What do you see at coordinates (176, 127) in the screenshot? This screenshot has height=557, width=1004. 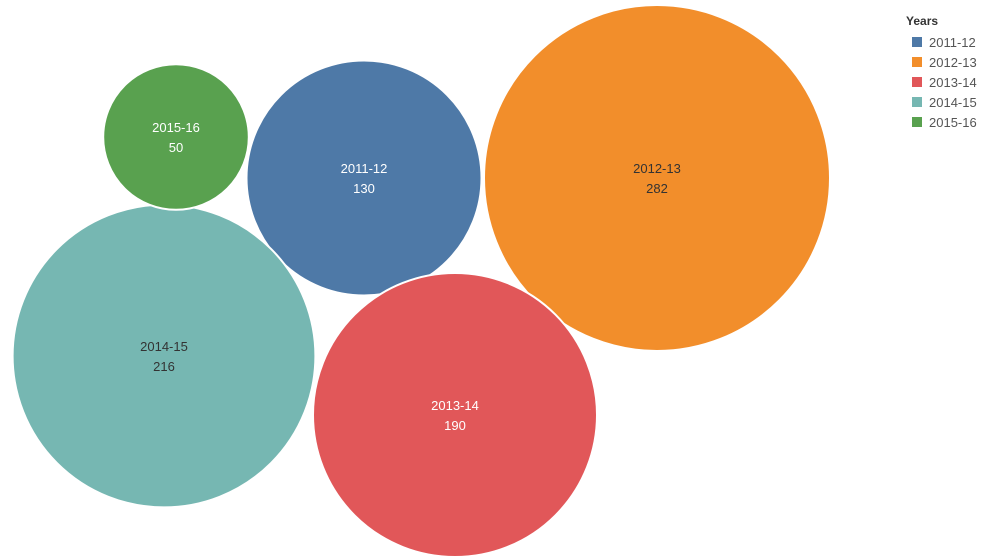 I see `bubble-name-label-2015-16: 2015-16` at bounding box center [176, 127].